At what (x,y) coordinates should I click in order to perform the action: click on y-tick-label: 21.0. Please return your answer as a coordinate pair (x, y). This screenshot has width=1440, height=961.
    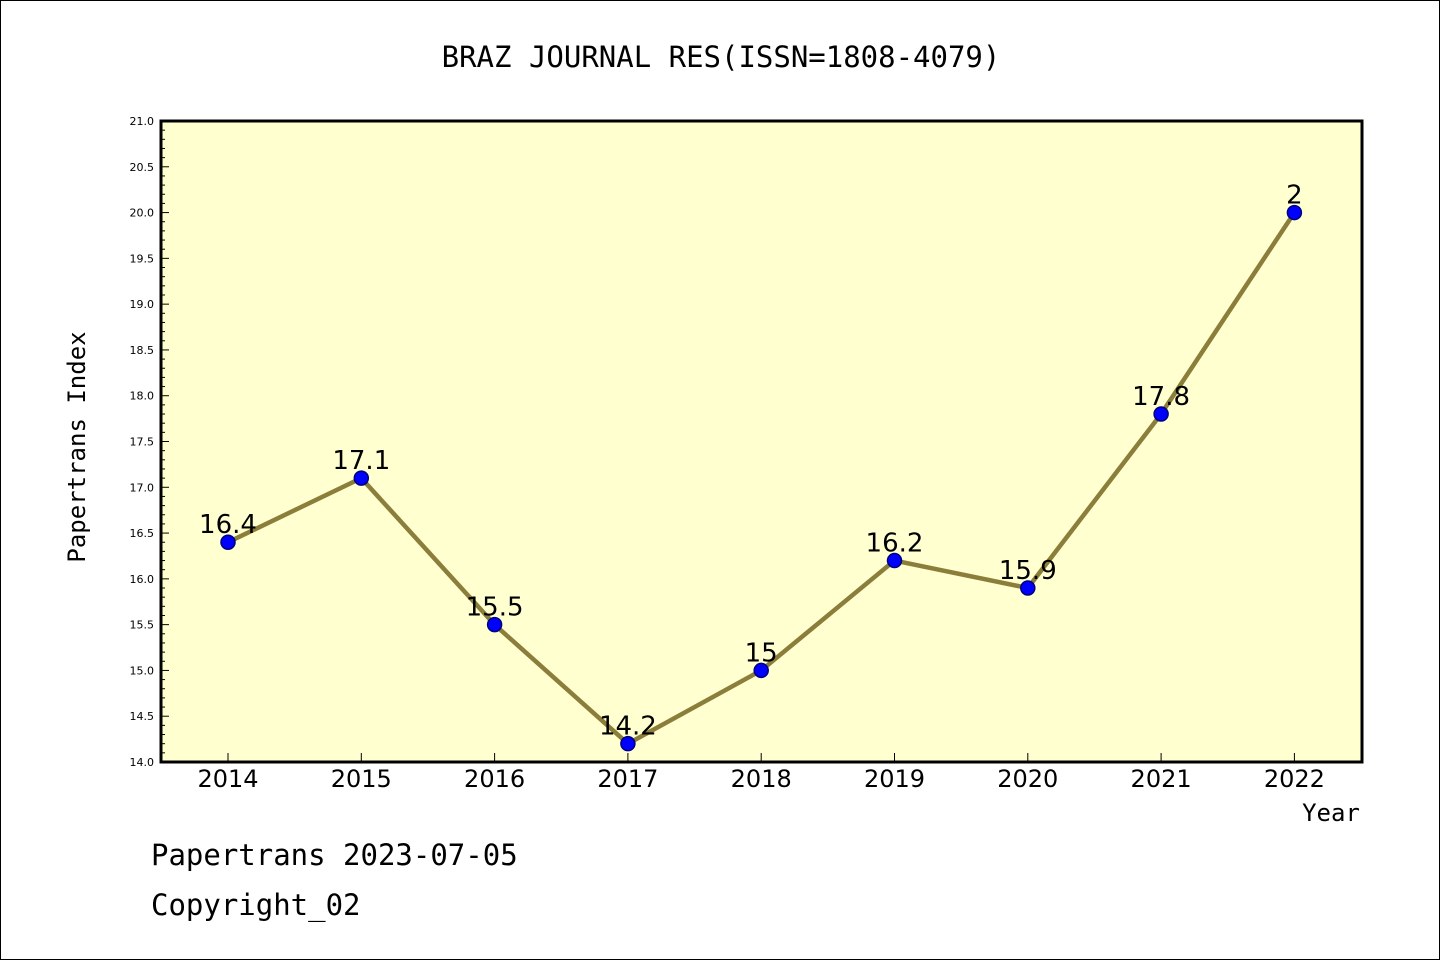
    Looking at the image, I should click on (142, 121).